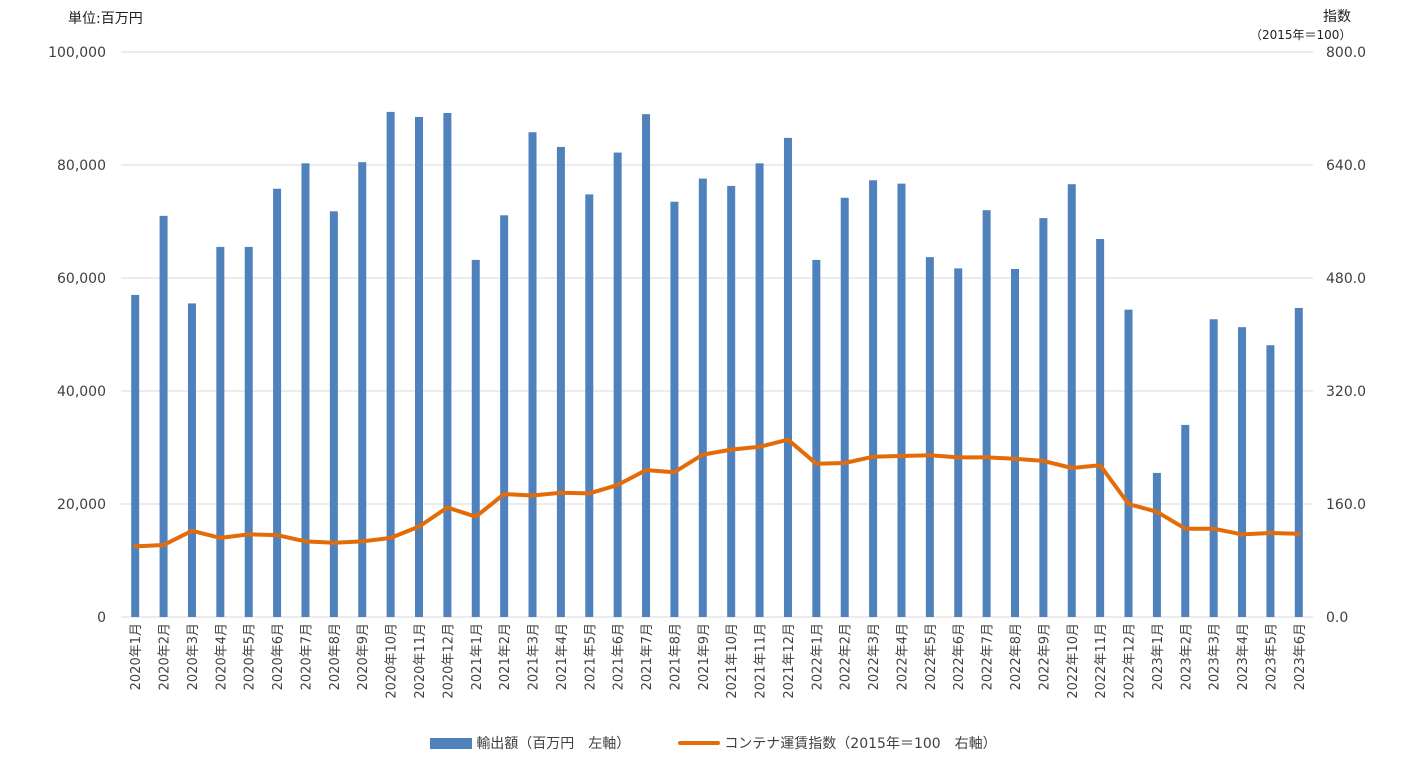 The height and width of the screenshot is (761, 1427). Describe the element at coordinates (1243, 656) in the screenshot. I see `x-tick-label: 2023年4月` at that location.